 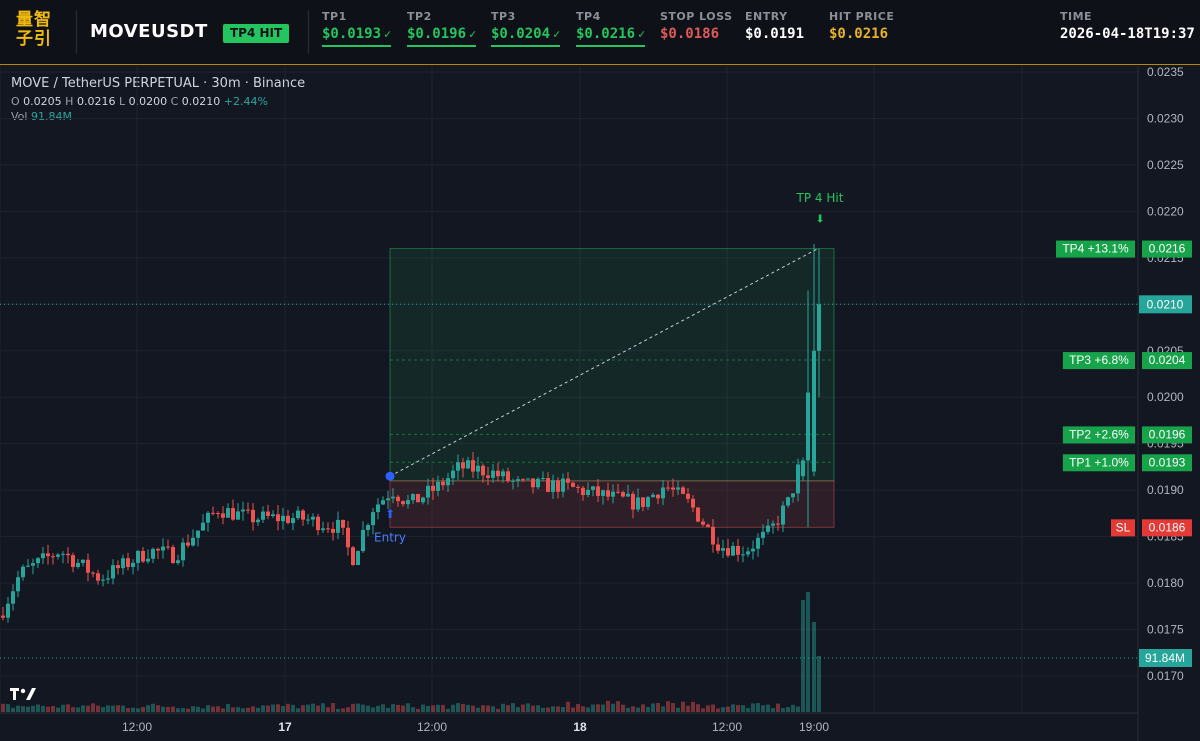 What do you see at coordinates (503, 16) in the screenshot?
I see `field-label: TP3` at bounding box center [503, 16].